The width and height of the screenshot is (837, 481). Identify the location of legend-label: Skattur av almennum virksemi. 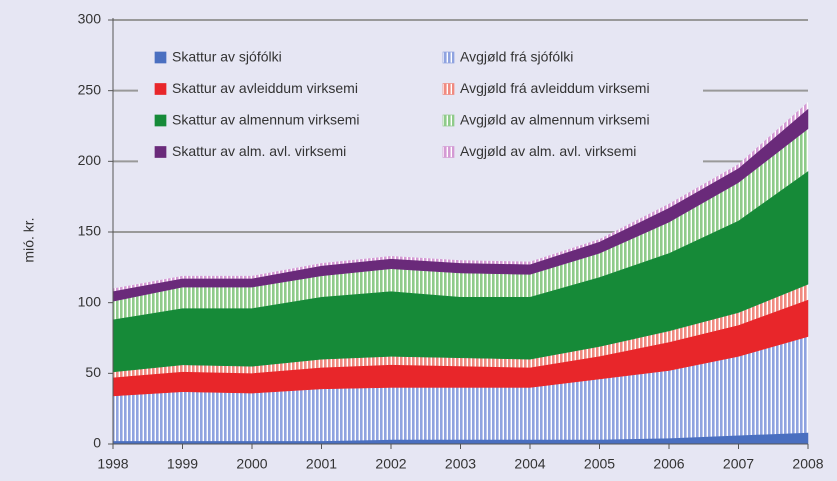
(266, 120).